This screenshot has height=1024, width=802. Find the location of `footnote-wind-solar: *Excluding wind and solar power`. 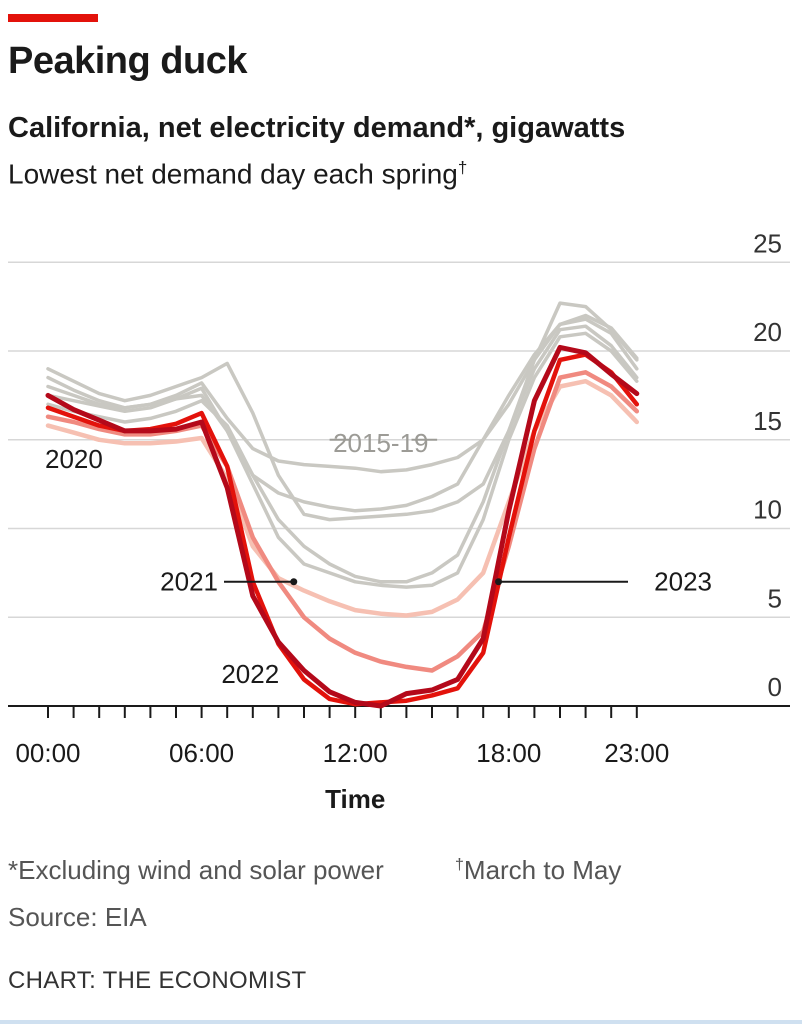

footnote-wind-solar: *Excluding wind and solar power is located at coordinates (196, 870).